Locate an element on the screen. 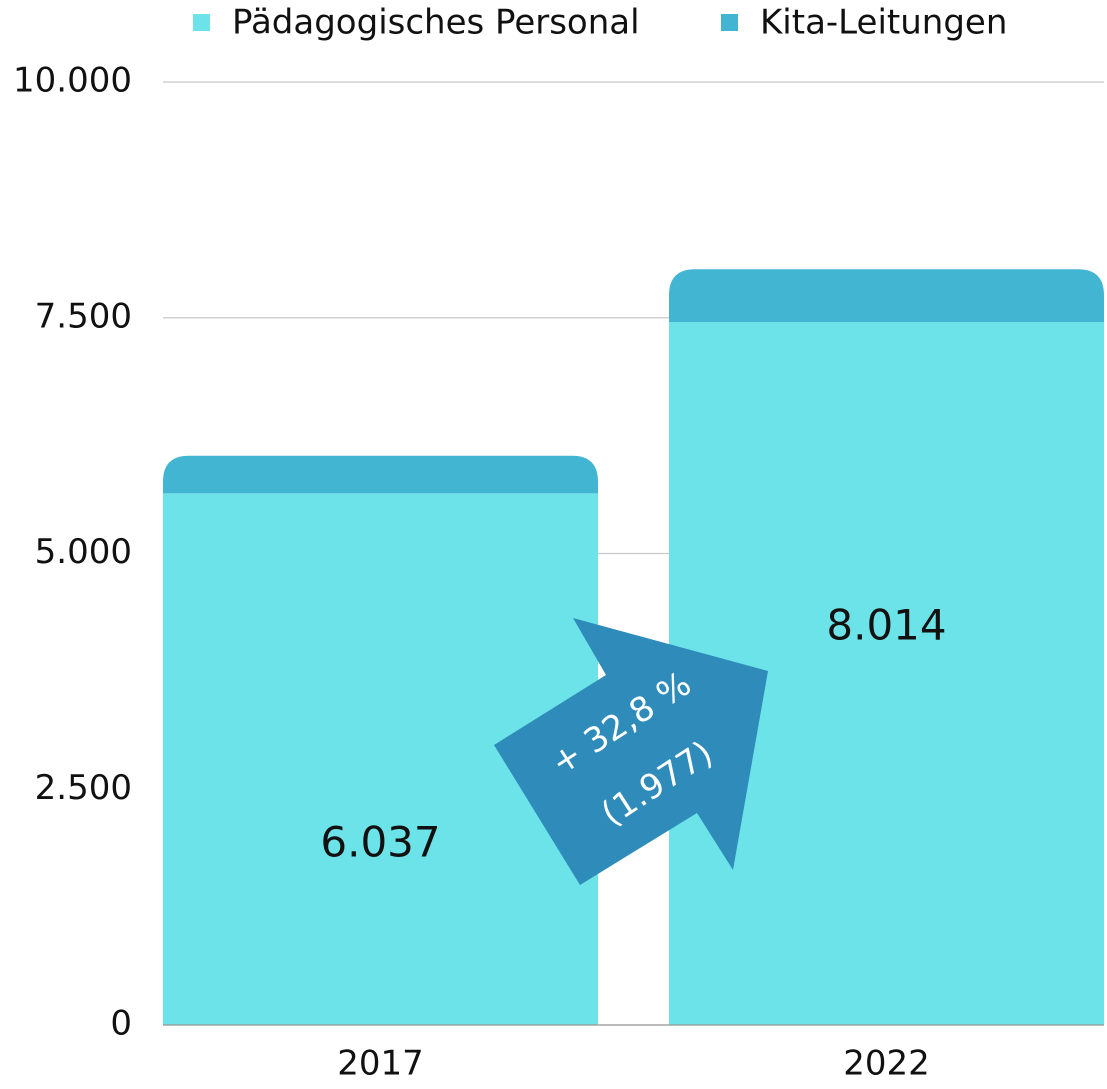 This screenshot has width=1107, height=1089. total-label: 6.037 is located at coordinates (380, 842).